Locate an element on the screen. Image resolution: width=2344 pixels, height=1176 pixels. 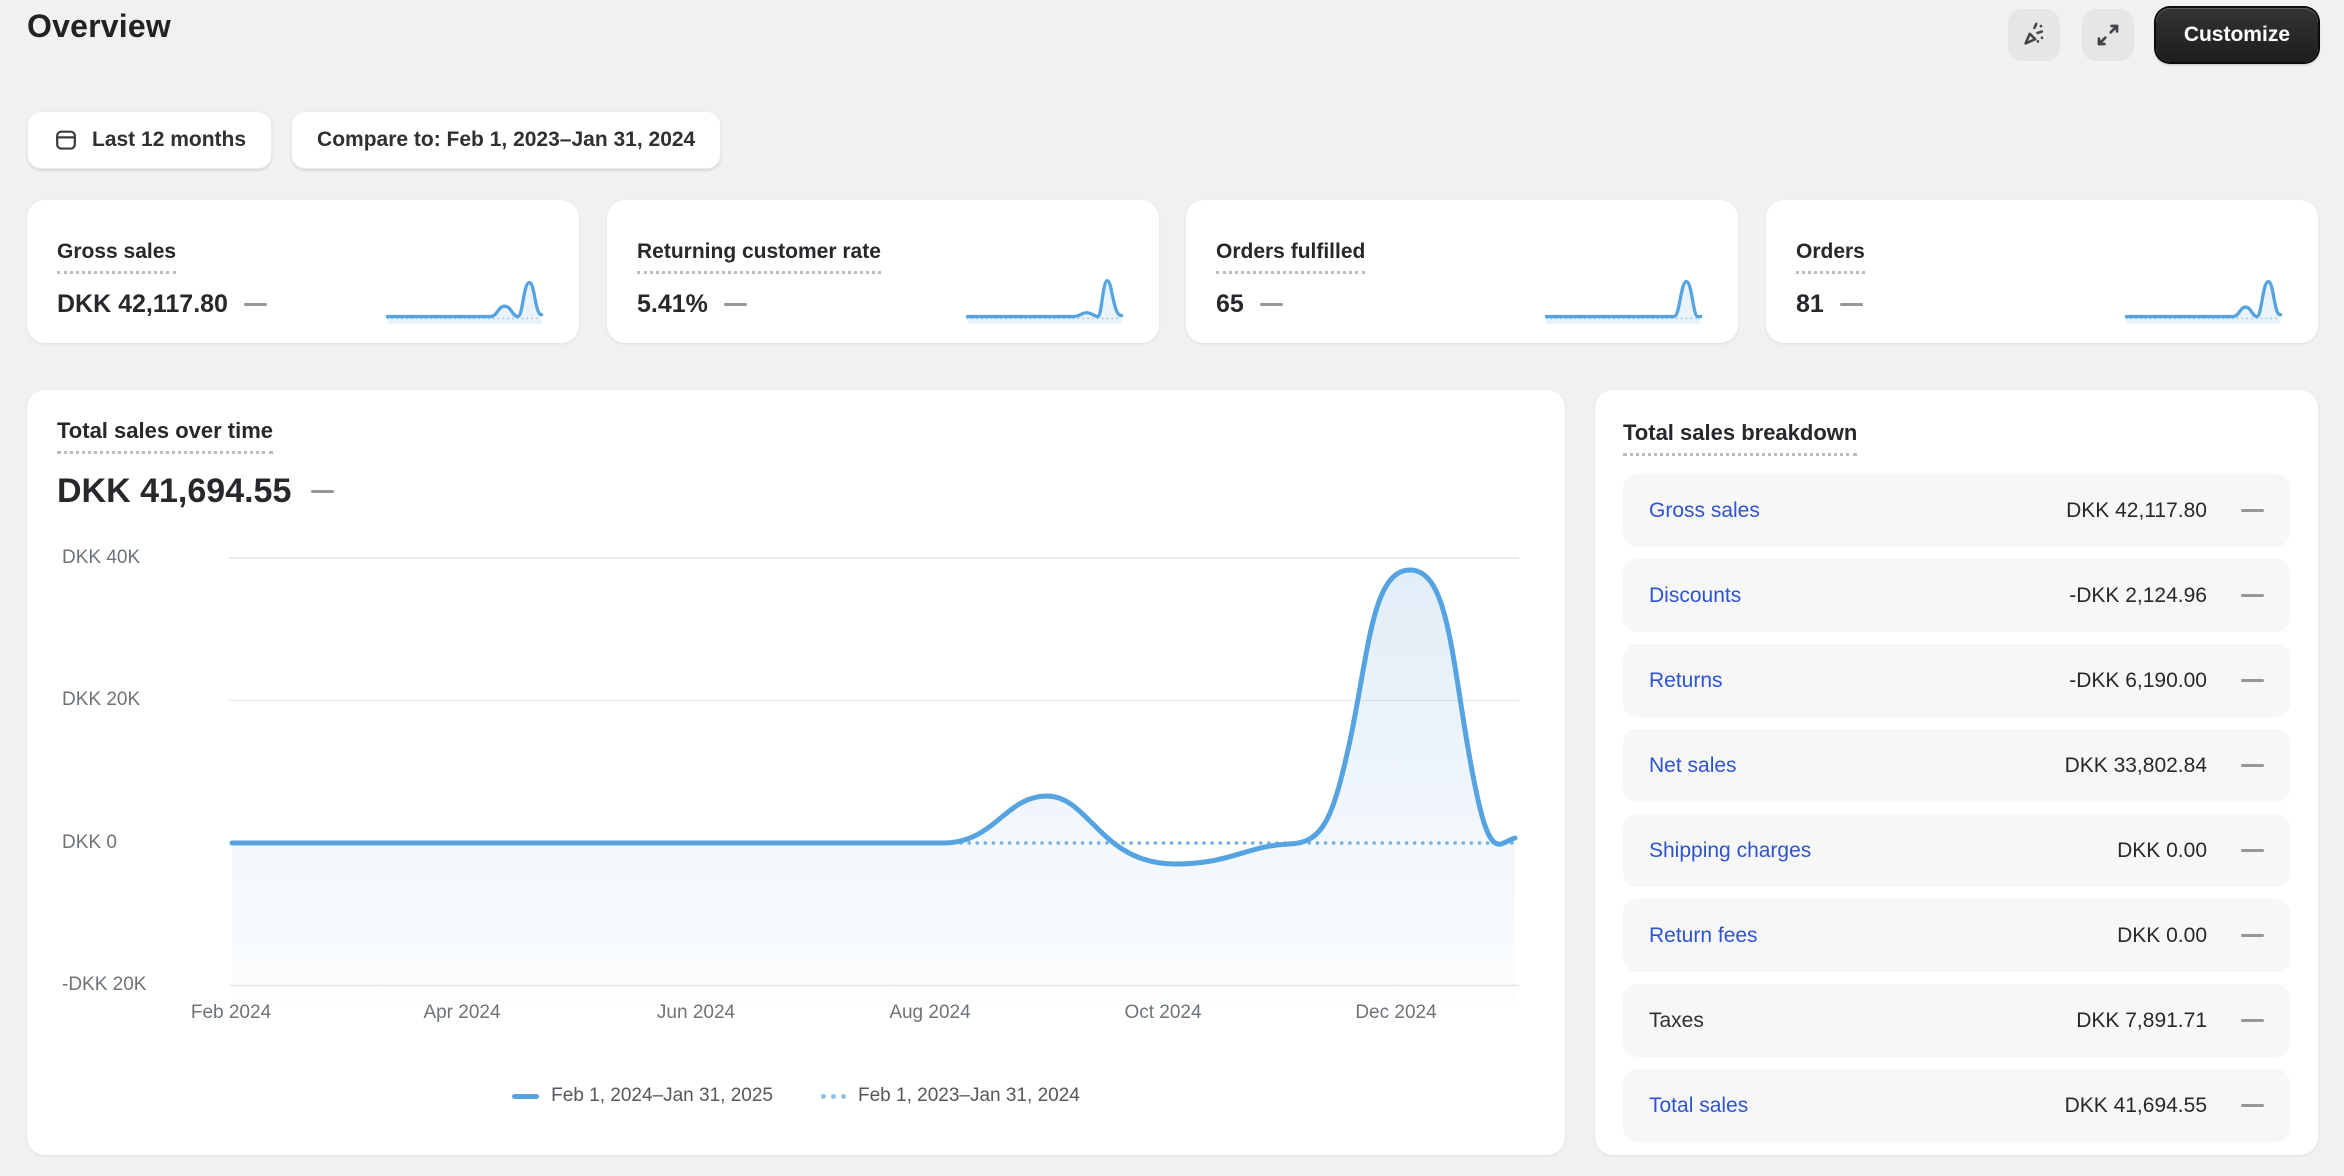
solid-line-swatch is located at coordinates (526, 1096).